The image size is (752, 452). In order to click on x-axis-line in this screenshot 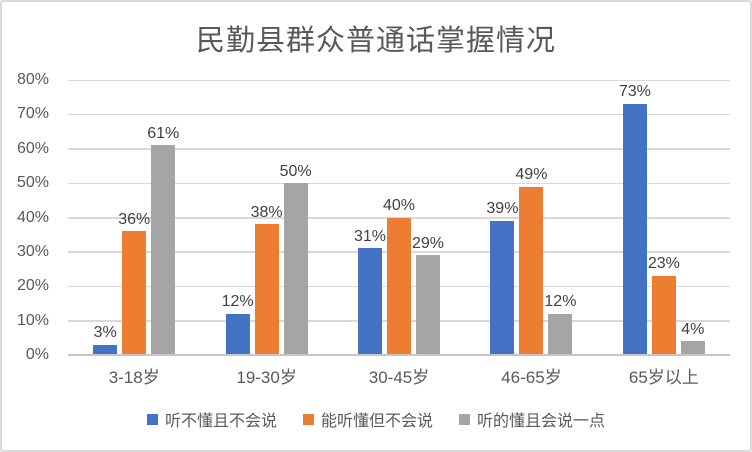, I will do `click(399, 355)`.